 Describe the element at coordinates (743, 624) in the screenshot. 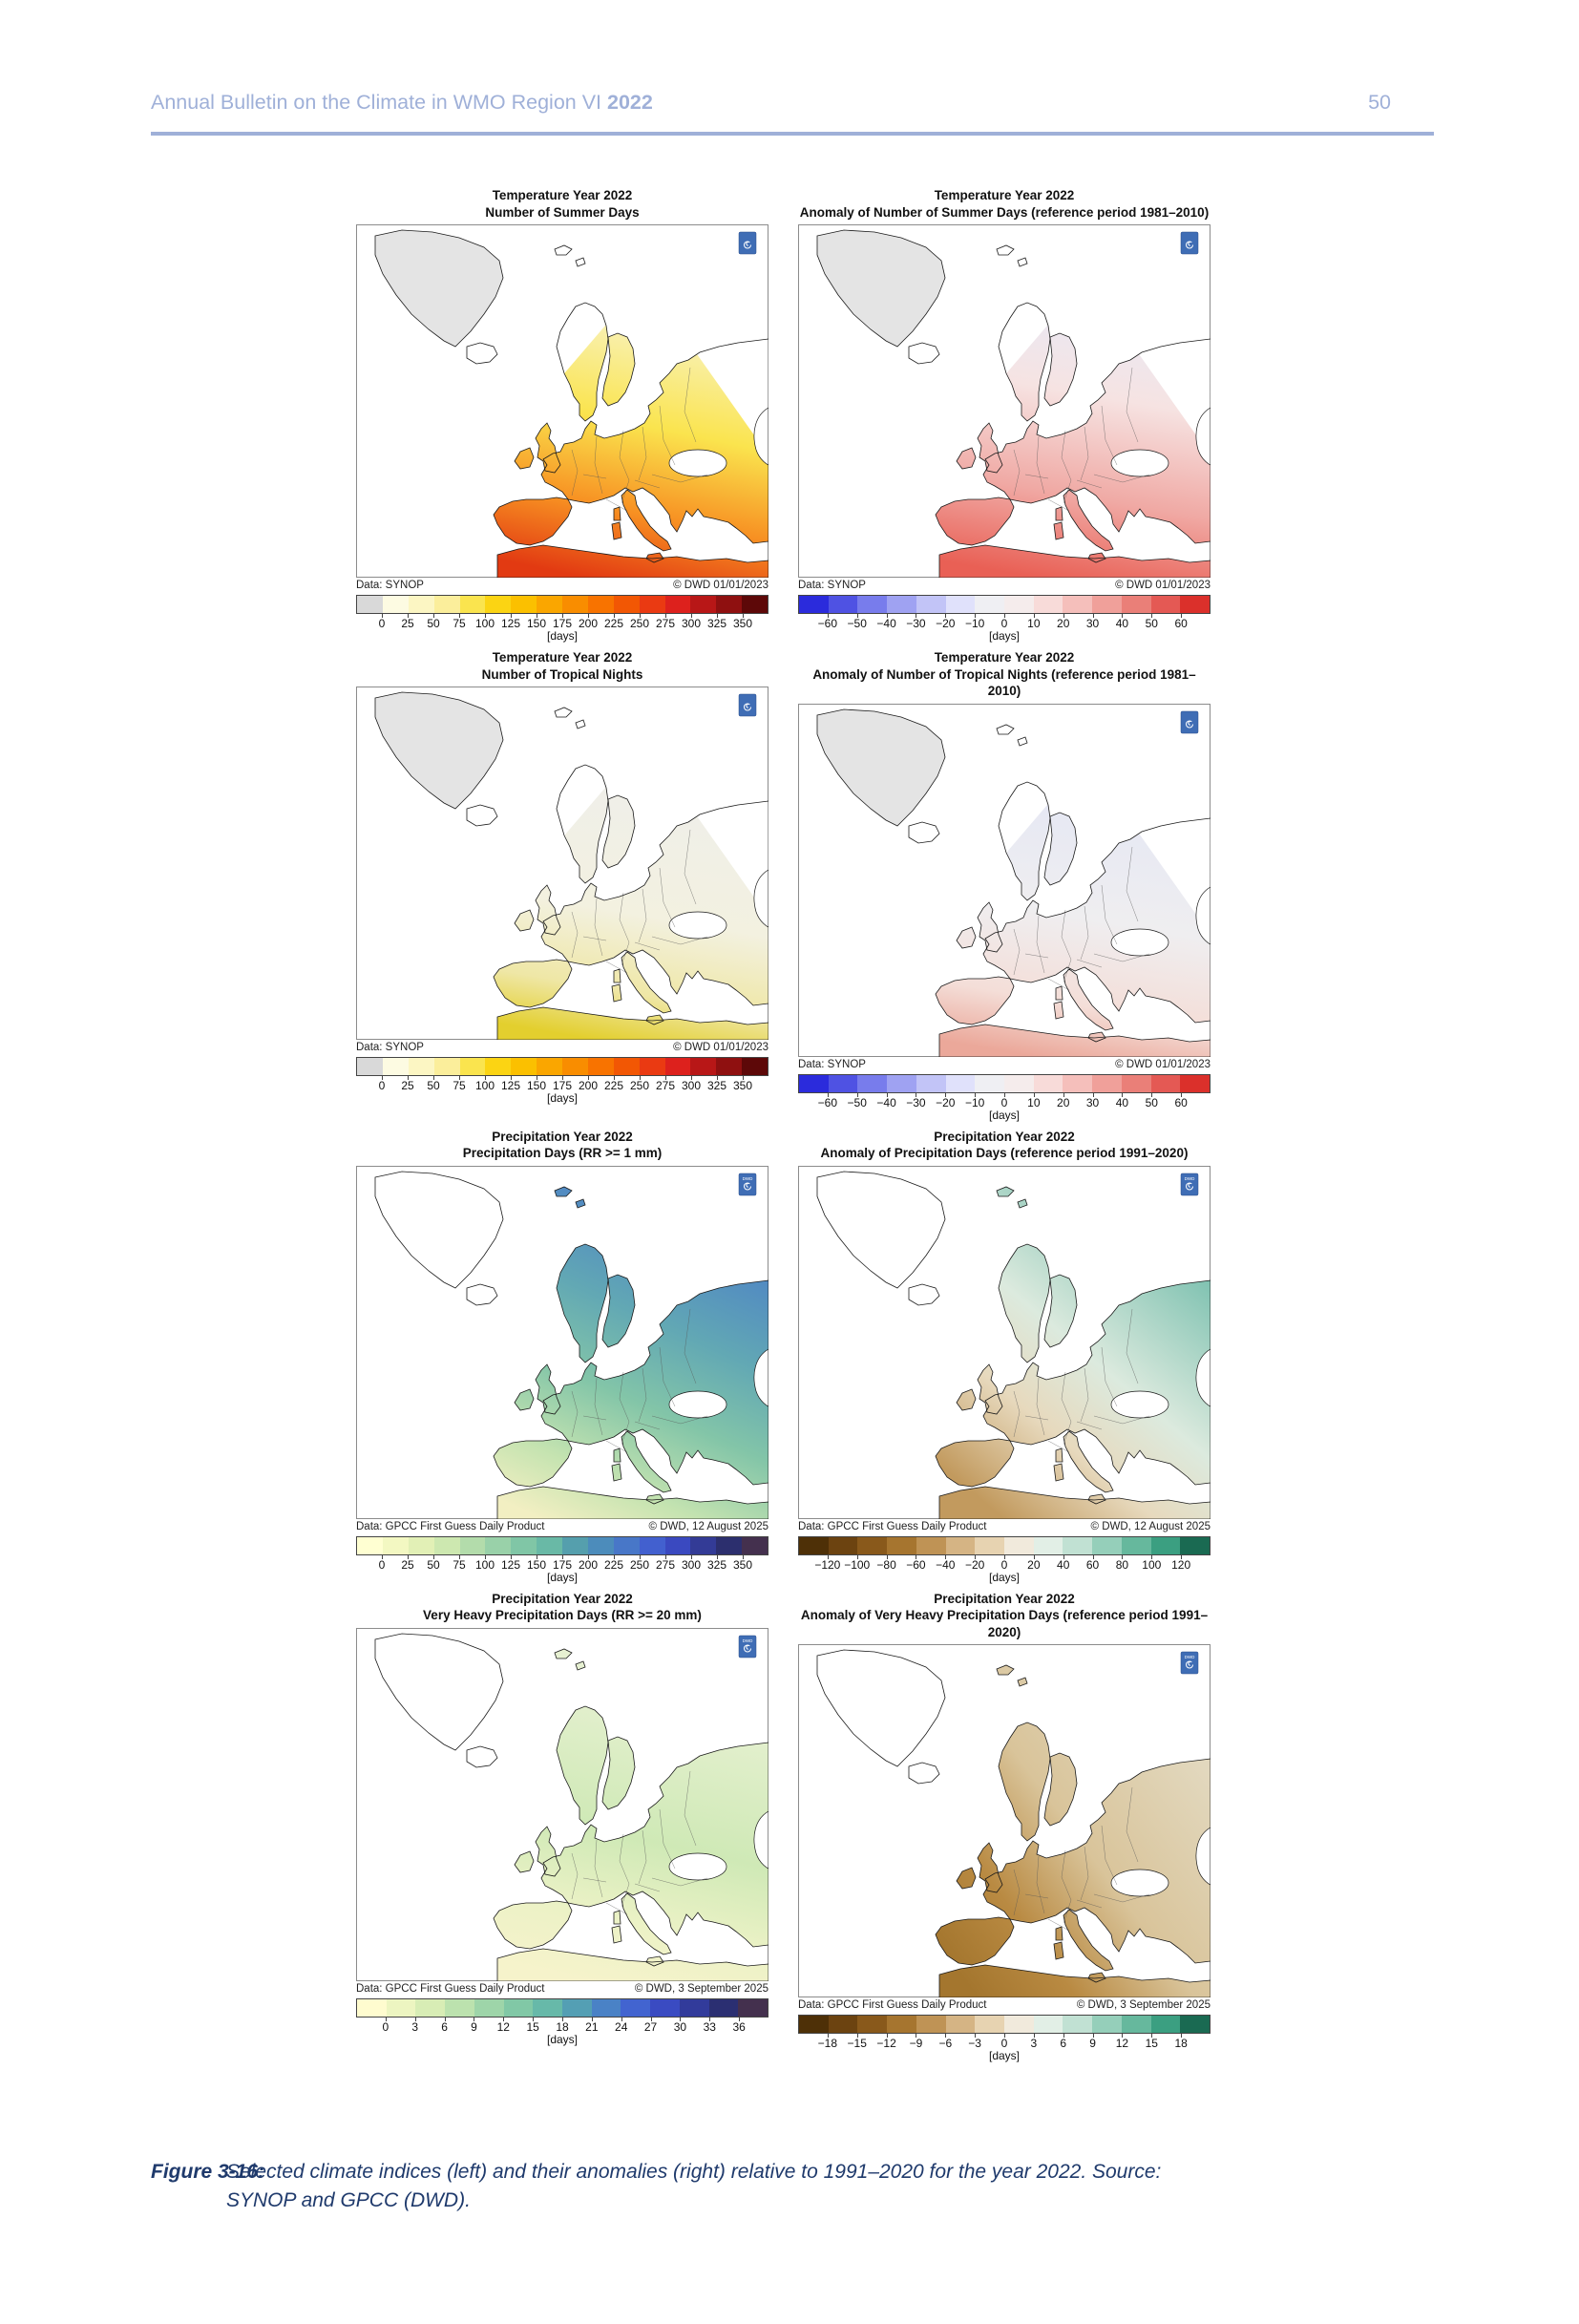

I see `colorbar-tick-label: 350` at that location.